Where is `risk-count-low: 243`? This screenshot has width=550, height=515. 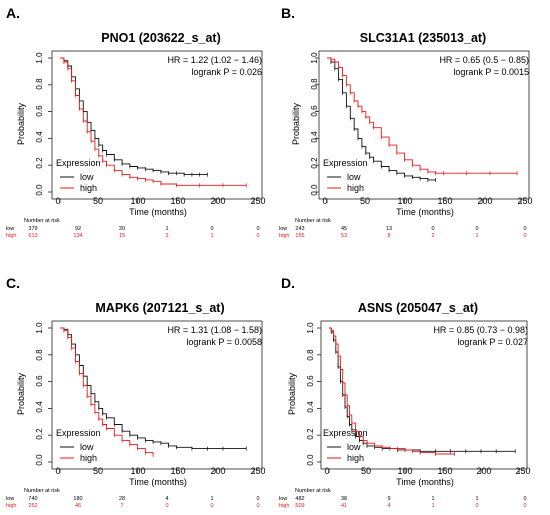
risk-count-low: 243 is located at coordinates (299, 229).